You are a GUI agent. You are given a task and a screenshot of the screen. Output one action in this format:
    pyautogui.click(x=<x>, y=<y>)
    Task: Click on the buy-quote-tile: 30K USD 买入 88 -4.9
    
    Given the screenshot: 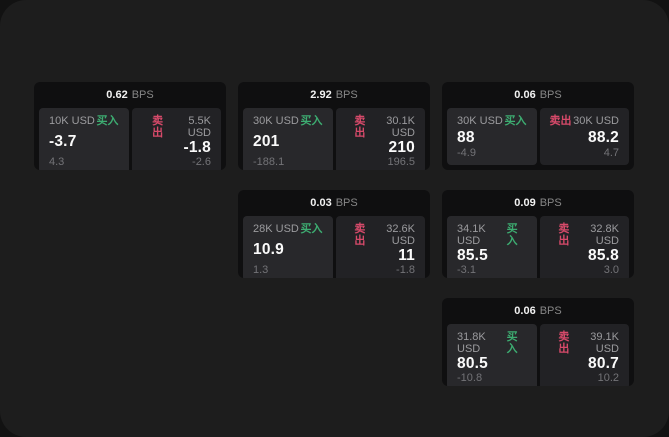 What is the action you would take?
    pyautogui.click(x=492, y=136)
    